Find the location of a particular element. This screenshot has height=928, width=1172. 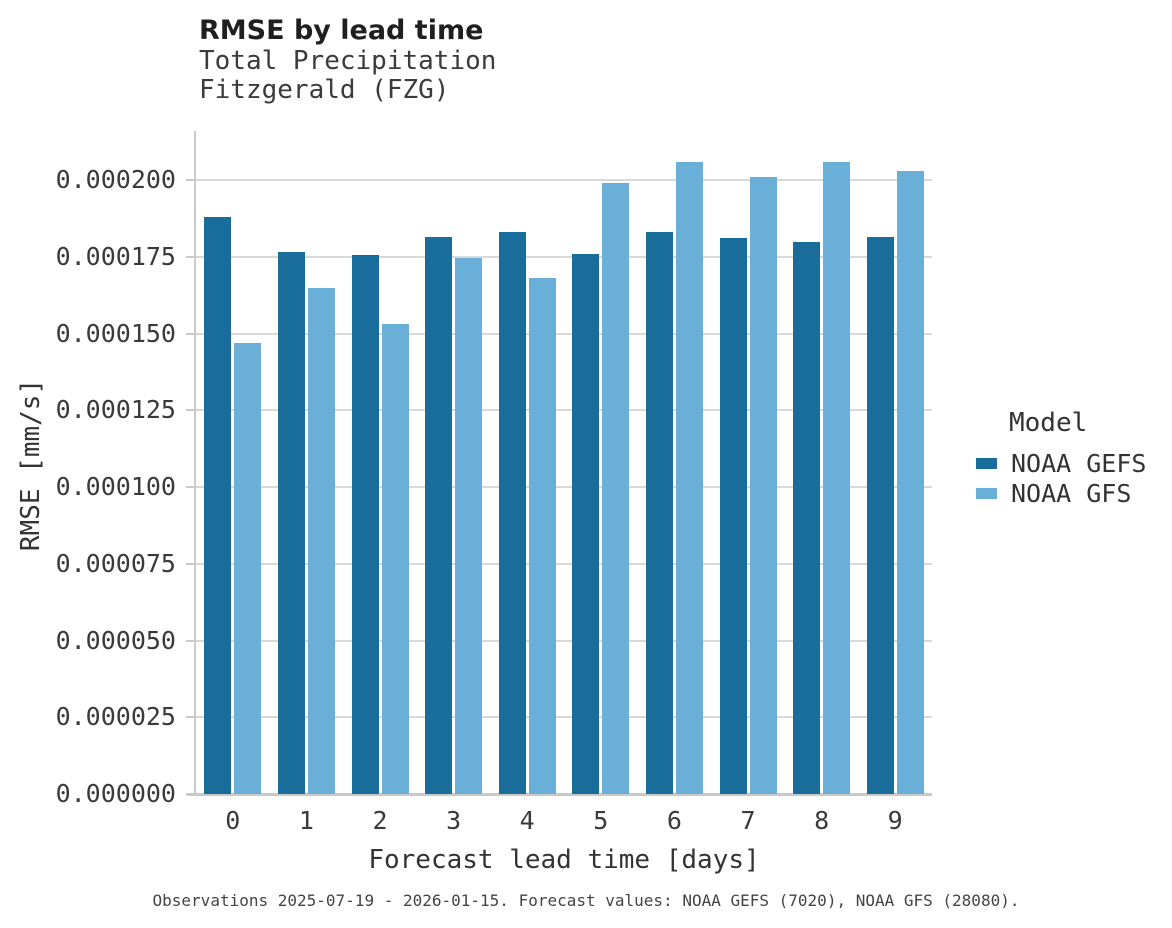

legend-label: NOAA GFS is located at coordinates (1071, 493).